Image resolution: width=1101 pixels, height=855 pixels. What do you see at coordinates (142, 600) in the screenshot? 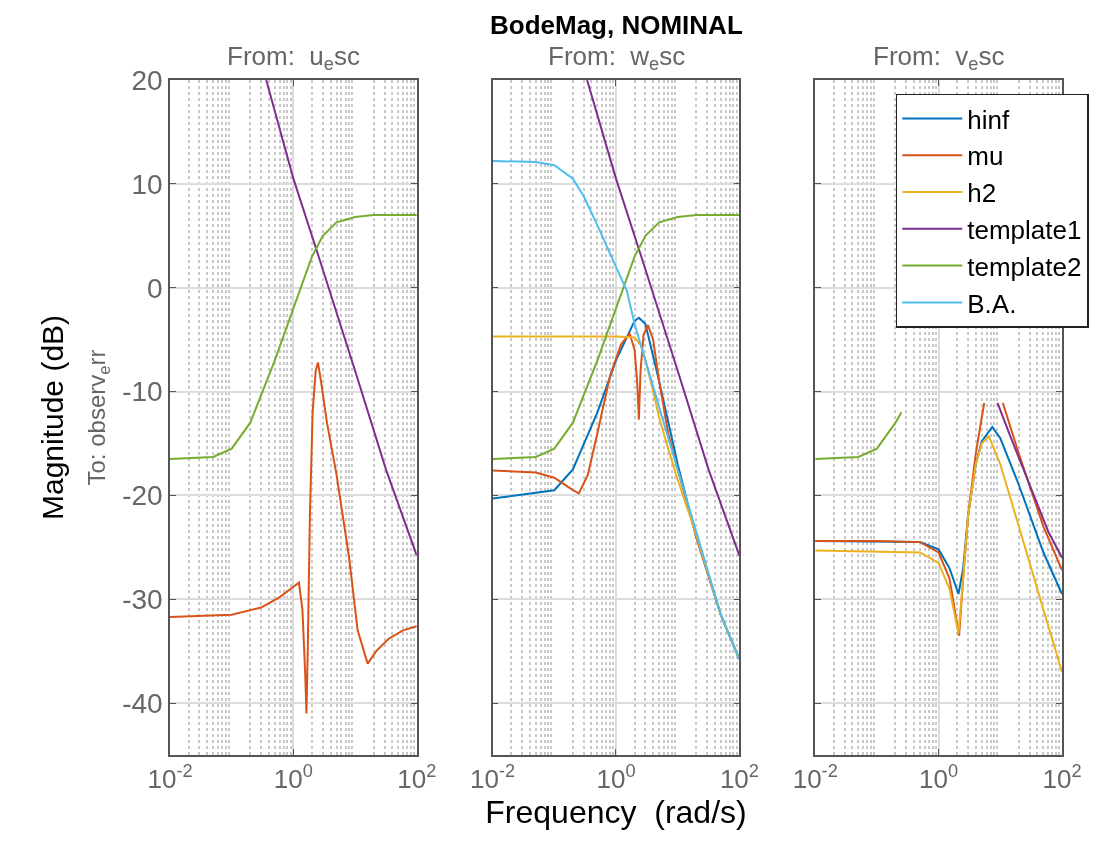
I see `y-tick-label: -30` at bounding box center [142, 600].